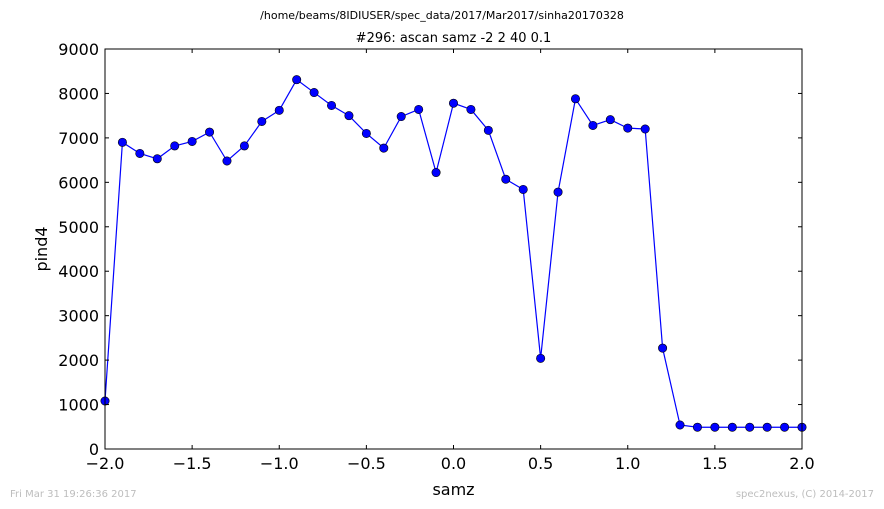 The height and width of the screenshot is (509, 884). What do you see at coordinates (78, 138) in the screenshot?
I see `y-tick-label: 7000` at bounding box center [78, 138].